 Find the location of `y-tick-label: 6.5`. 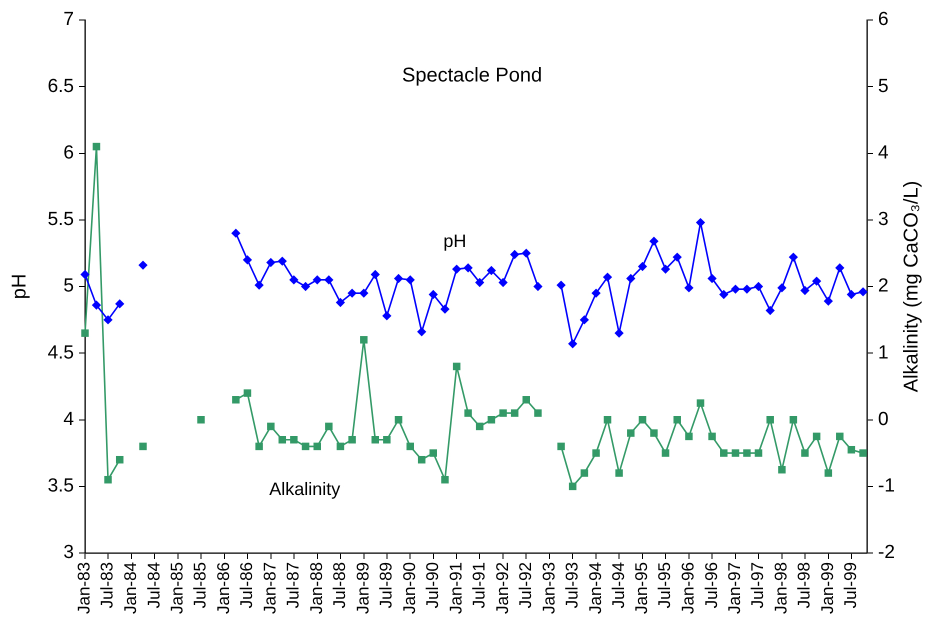

y-tick-label: 6.5 is located at coordinates (61, 86).